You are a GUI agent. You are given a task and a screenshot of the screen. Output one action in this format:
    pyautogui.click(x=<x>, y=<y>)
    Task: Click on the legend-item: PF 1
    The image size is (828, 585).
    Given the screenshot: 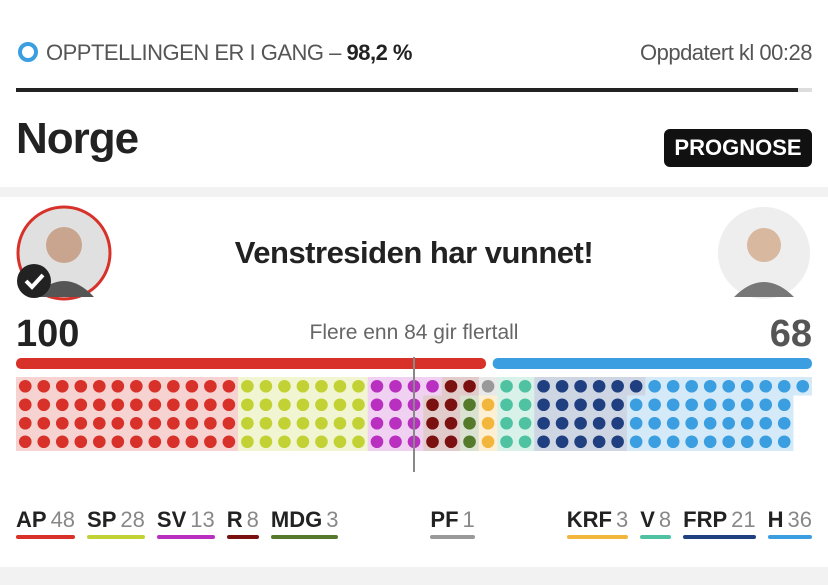 What is the action you would take?
    pyautogui.click(x=452, y=523)
    